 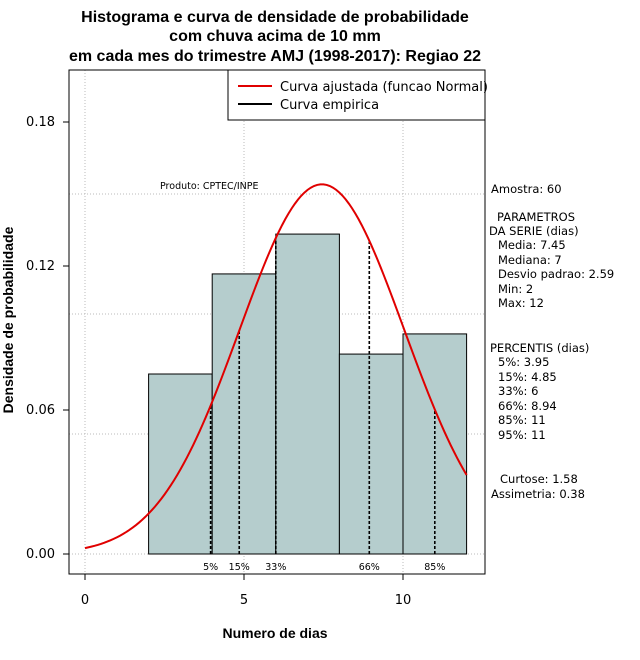 What do you see at coordinates (210, 567) in the screenshot?
I see `percentile-label-1: 5%` at bounding box center [210, 567].